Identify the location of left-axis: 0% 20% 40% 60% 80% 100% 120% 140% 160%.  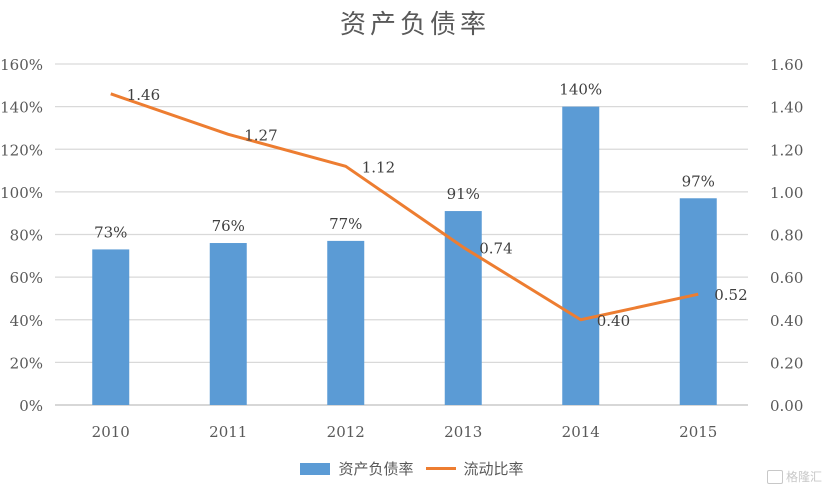
(21, 235).